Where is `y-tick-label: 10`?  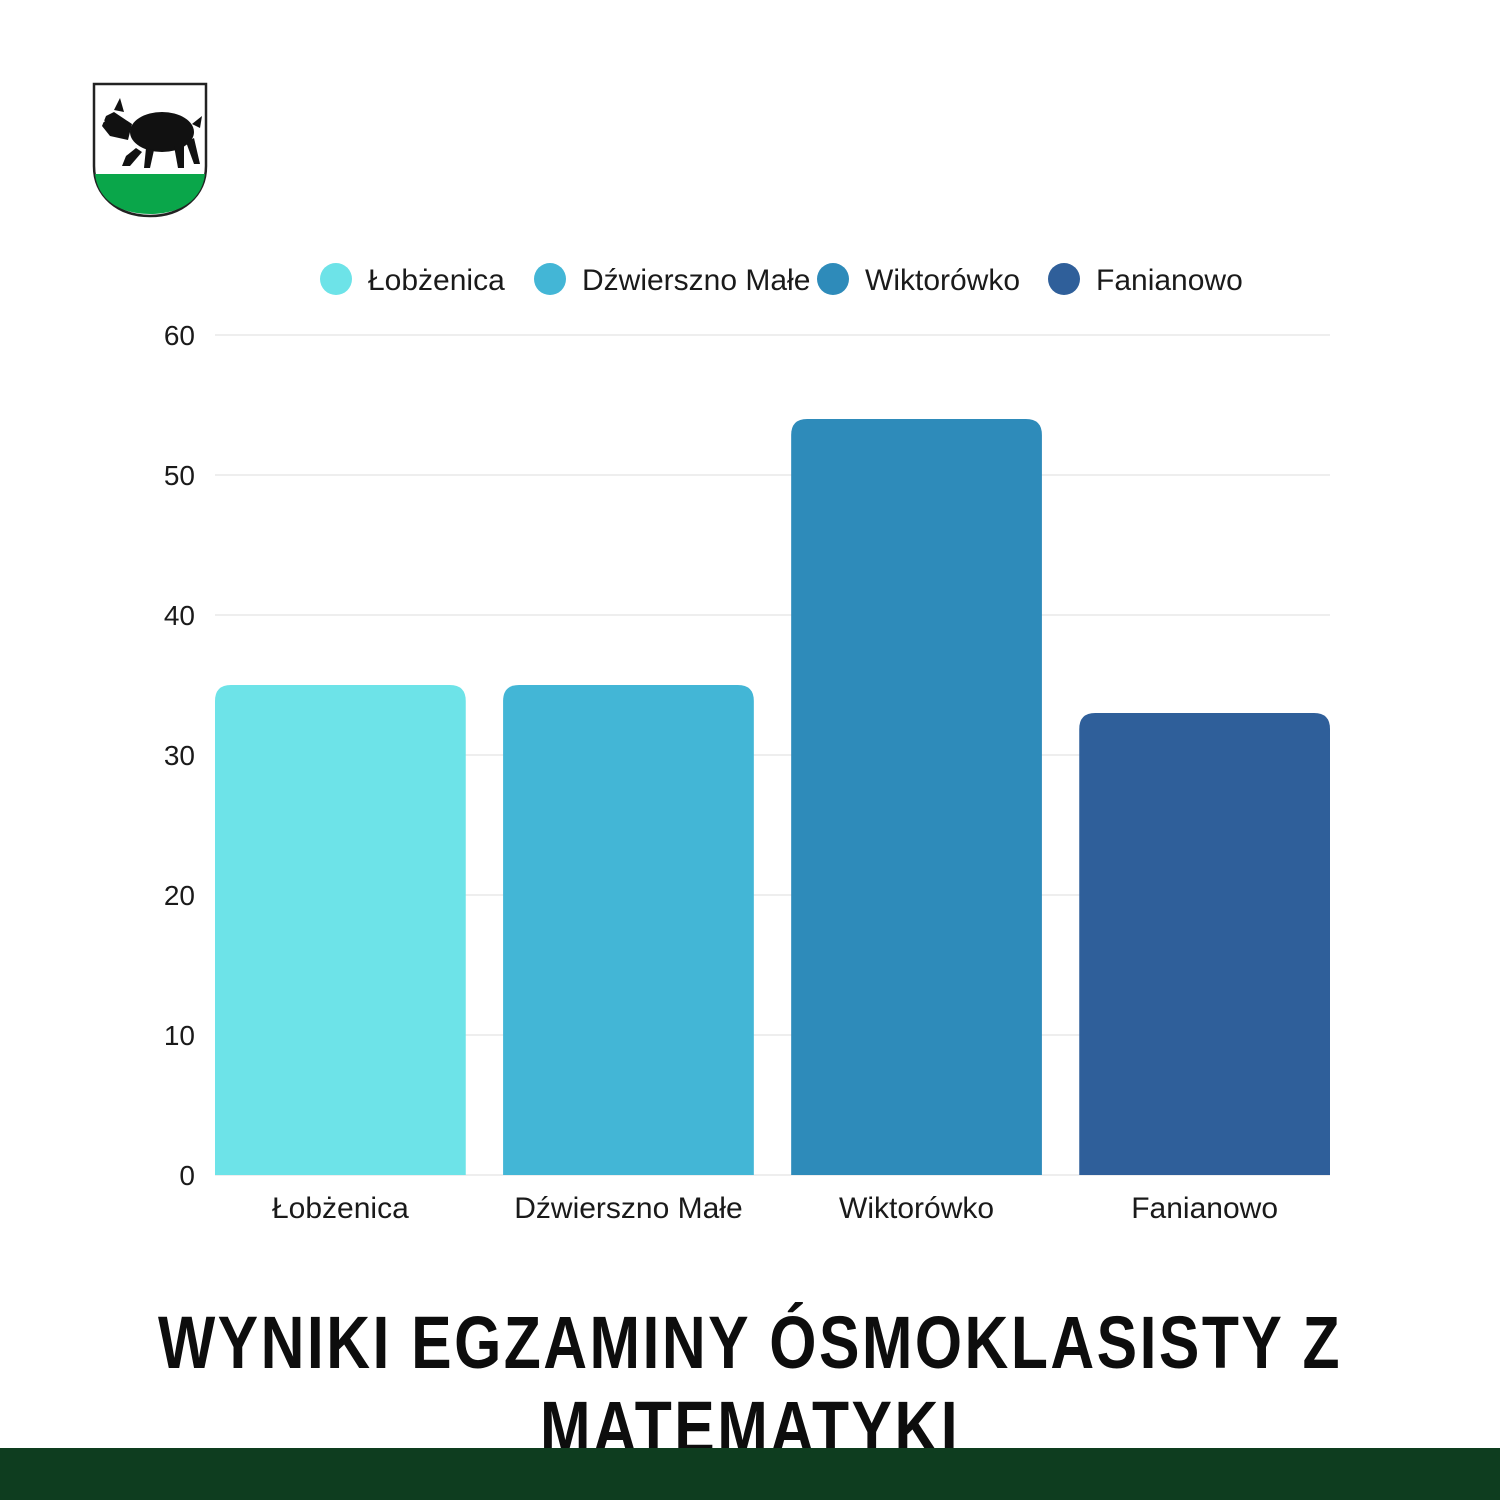
y-tick-label: 10 is located at coordinates (179, 1035).